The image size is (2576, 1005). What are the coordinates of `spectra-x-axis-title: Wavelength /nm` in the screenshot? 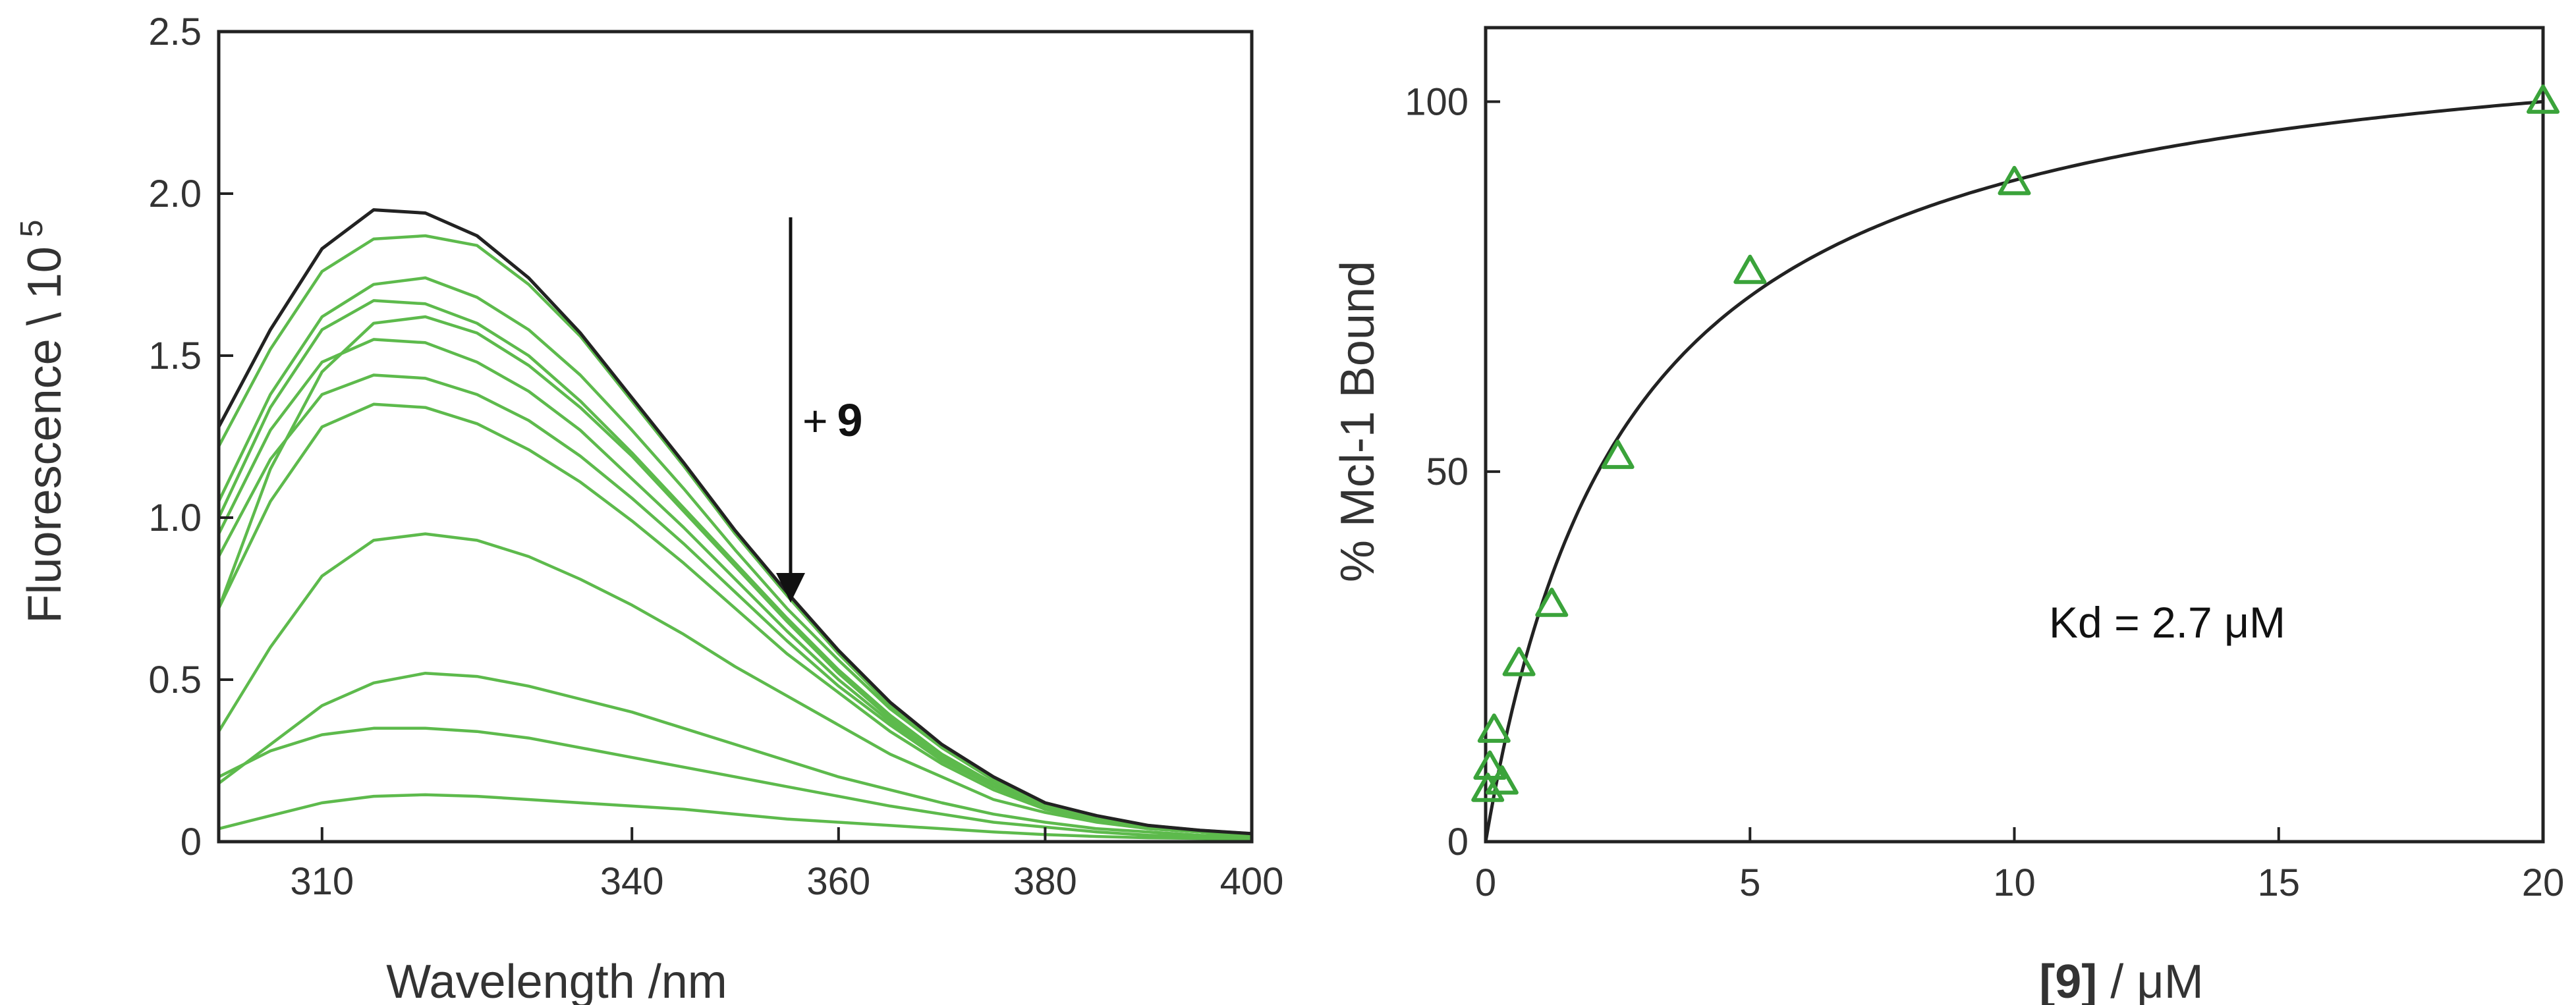 It's located at (556, 981).